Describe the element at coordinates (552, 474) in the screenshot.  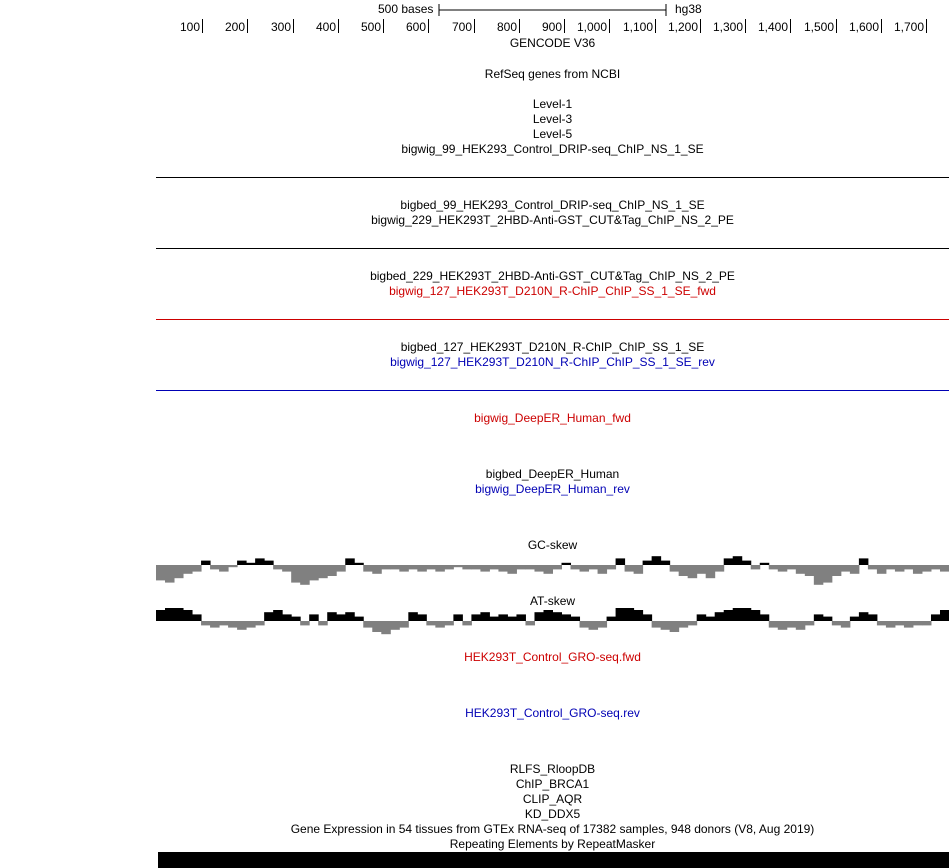
I see `track-deeper-bed: bigbed_DeepER_Human` at that location.